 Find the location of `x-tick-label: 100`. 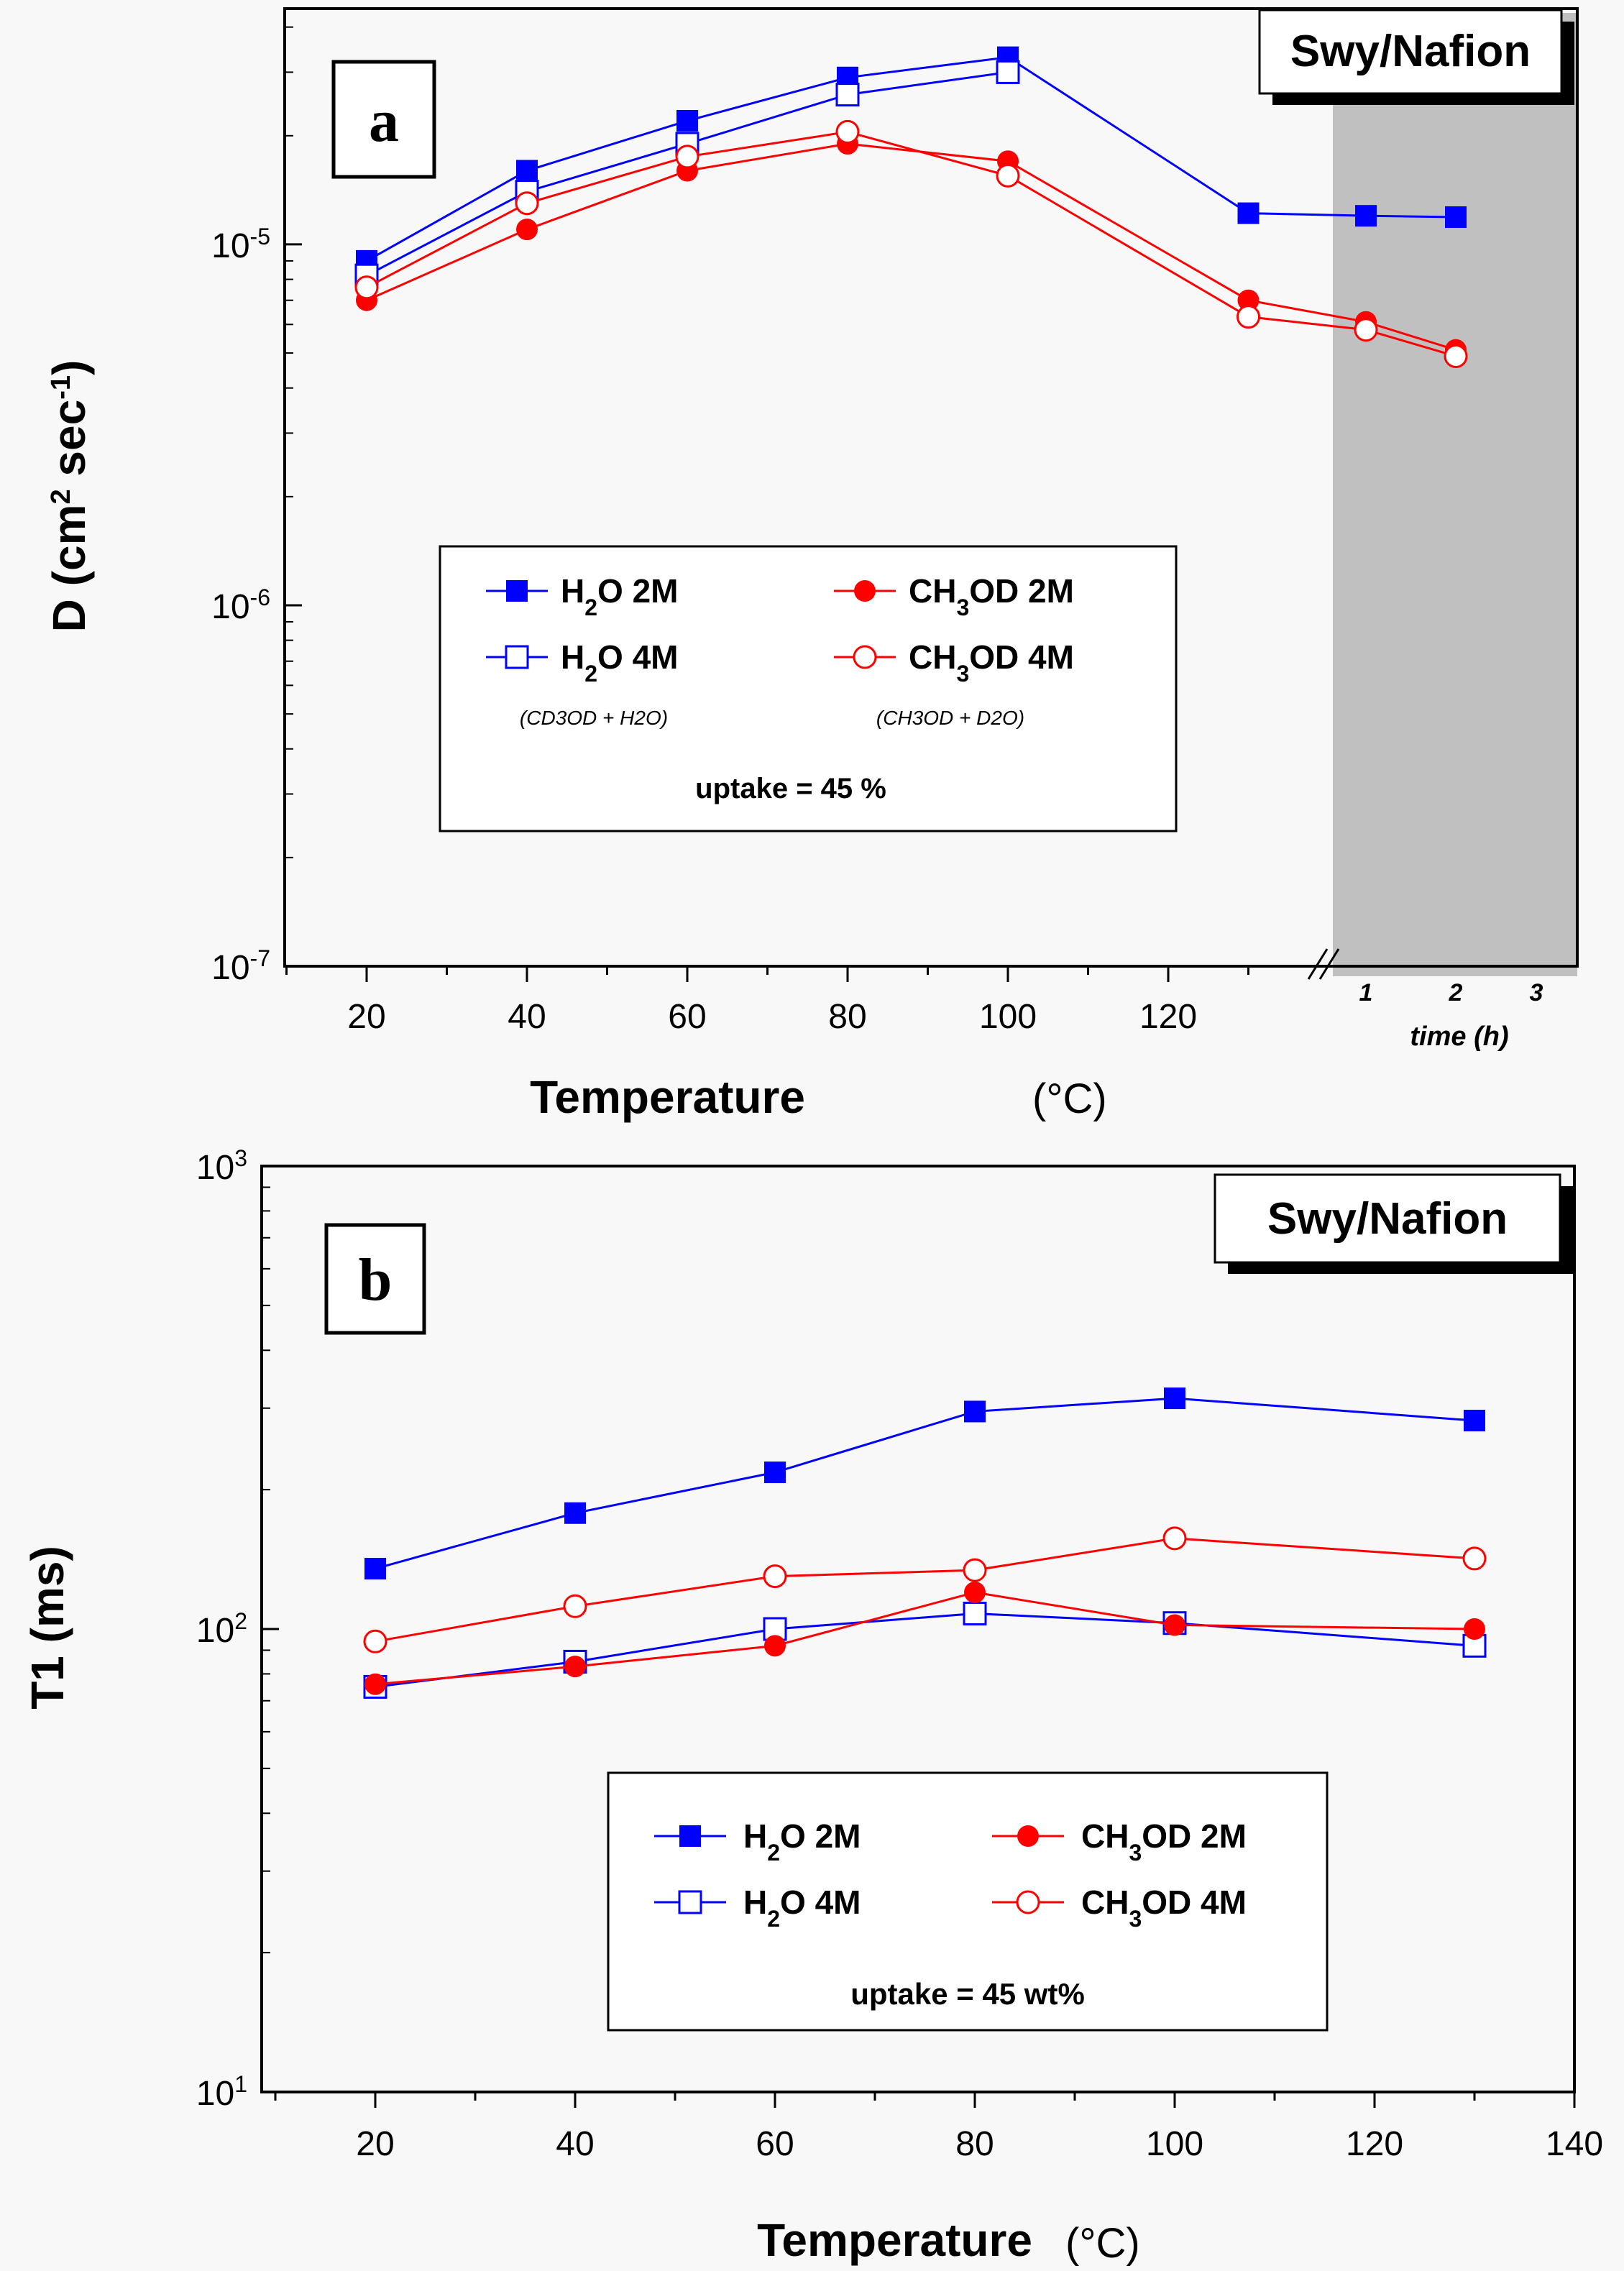

x-tick-label: 100 is located at coordinates (1174, 2144).